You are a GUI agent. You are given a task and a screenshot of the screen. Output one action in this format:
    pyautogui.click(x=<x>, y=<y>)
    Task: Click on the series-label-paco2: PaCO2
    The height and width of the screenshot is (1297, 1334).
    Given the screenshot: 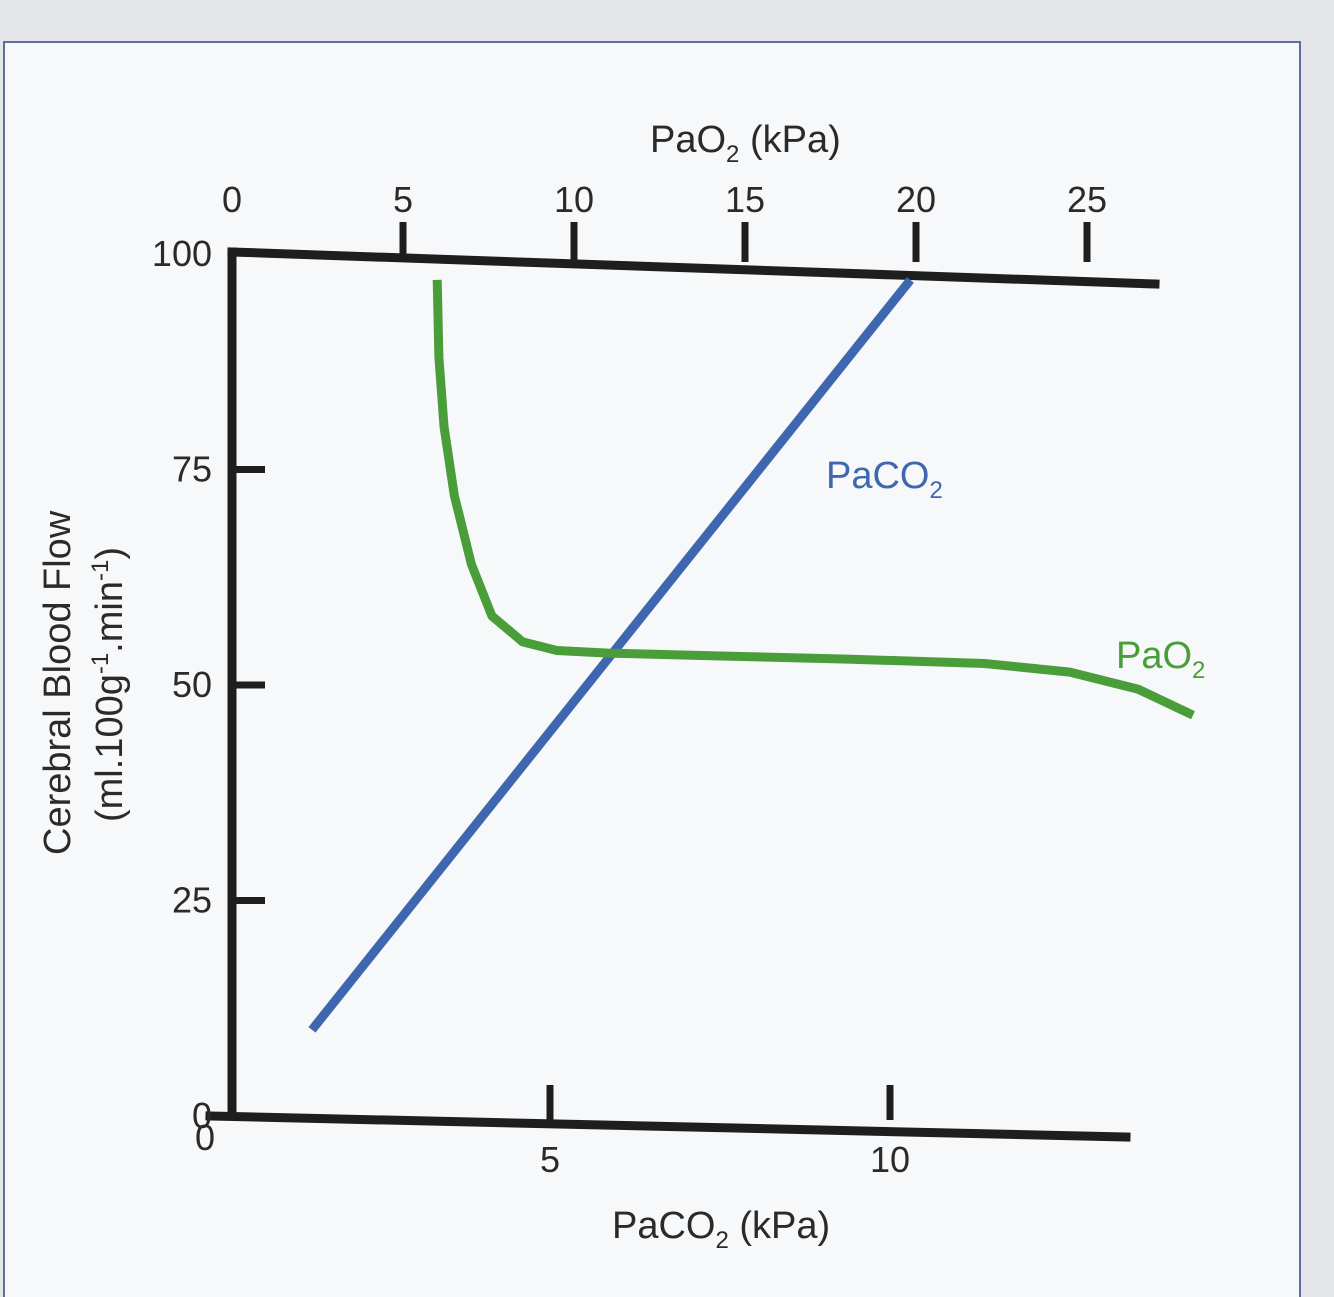 What is the action you would take?
    pyautogui.click(x=884, y=479)
    